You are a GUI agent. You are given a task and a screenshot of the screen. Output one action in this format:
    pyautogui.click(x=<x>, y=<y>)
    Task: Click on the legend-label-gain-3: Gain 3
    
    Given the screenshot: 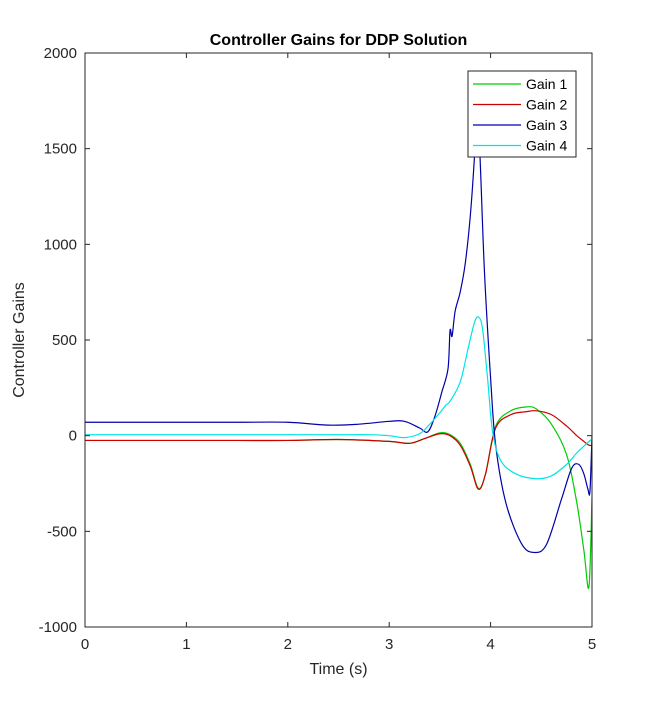 What is the action you would take?
    pyautogui.click(x=546, y=125)
    